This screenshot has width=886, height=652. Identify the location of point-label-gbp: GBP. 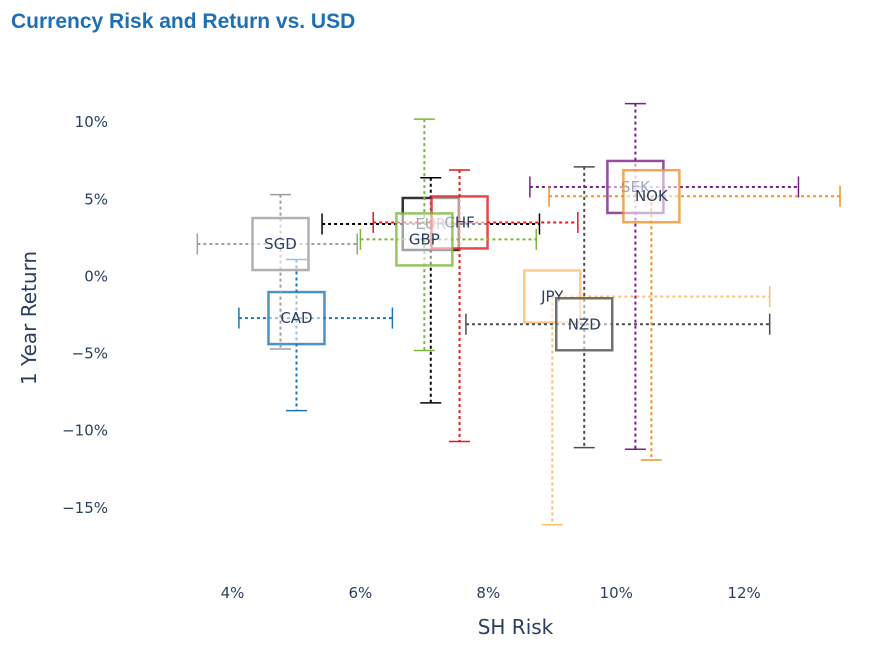
(424, 239).